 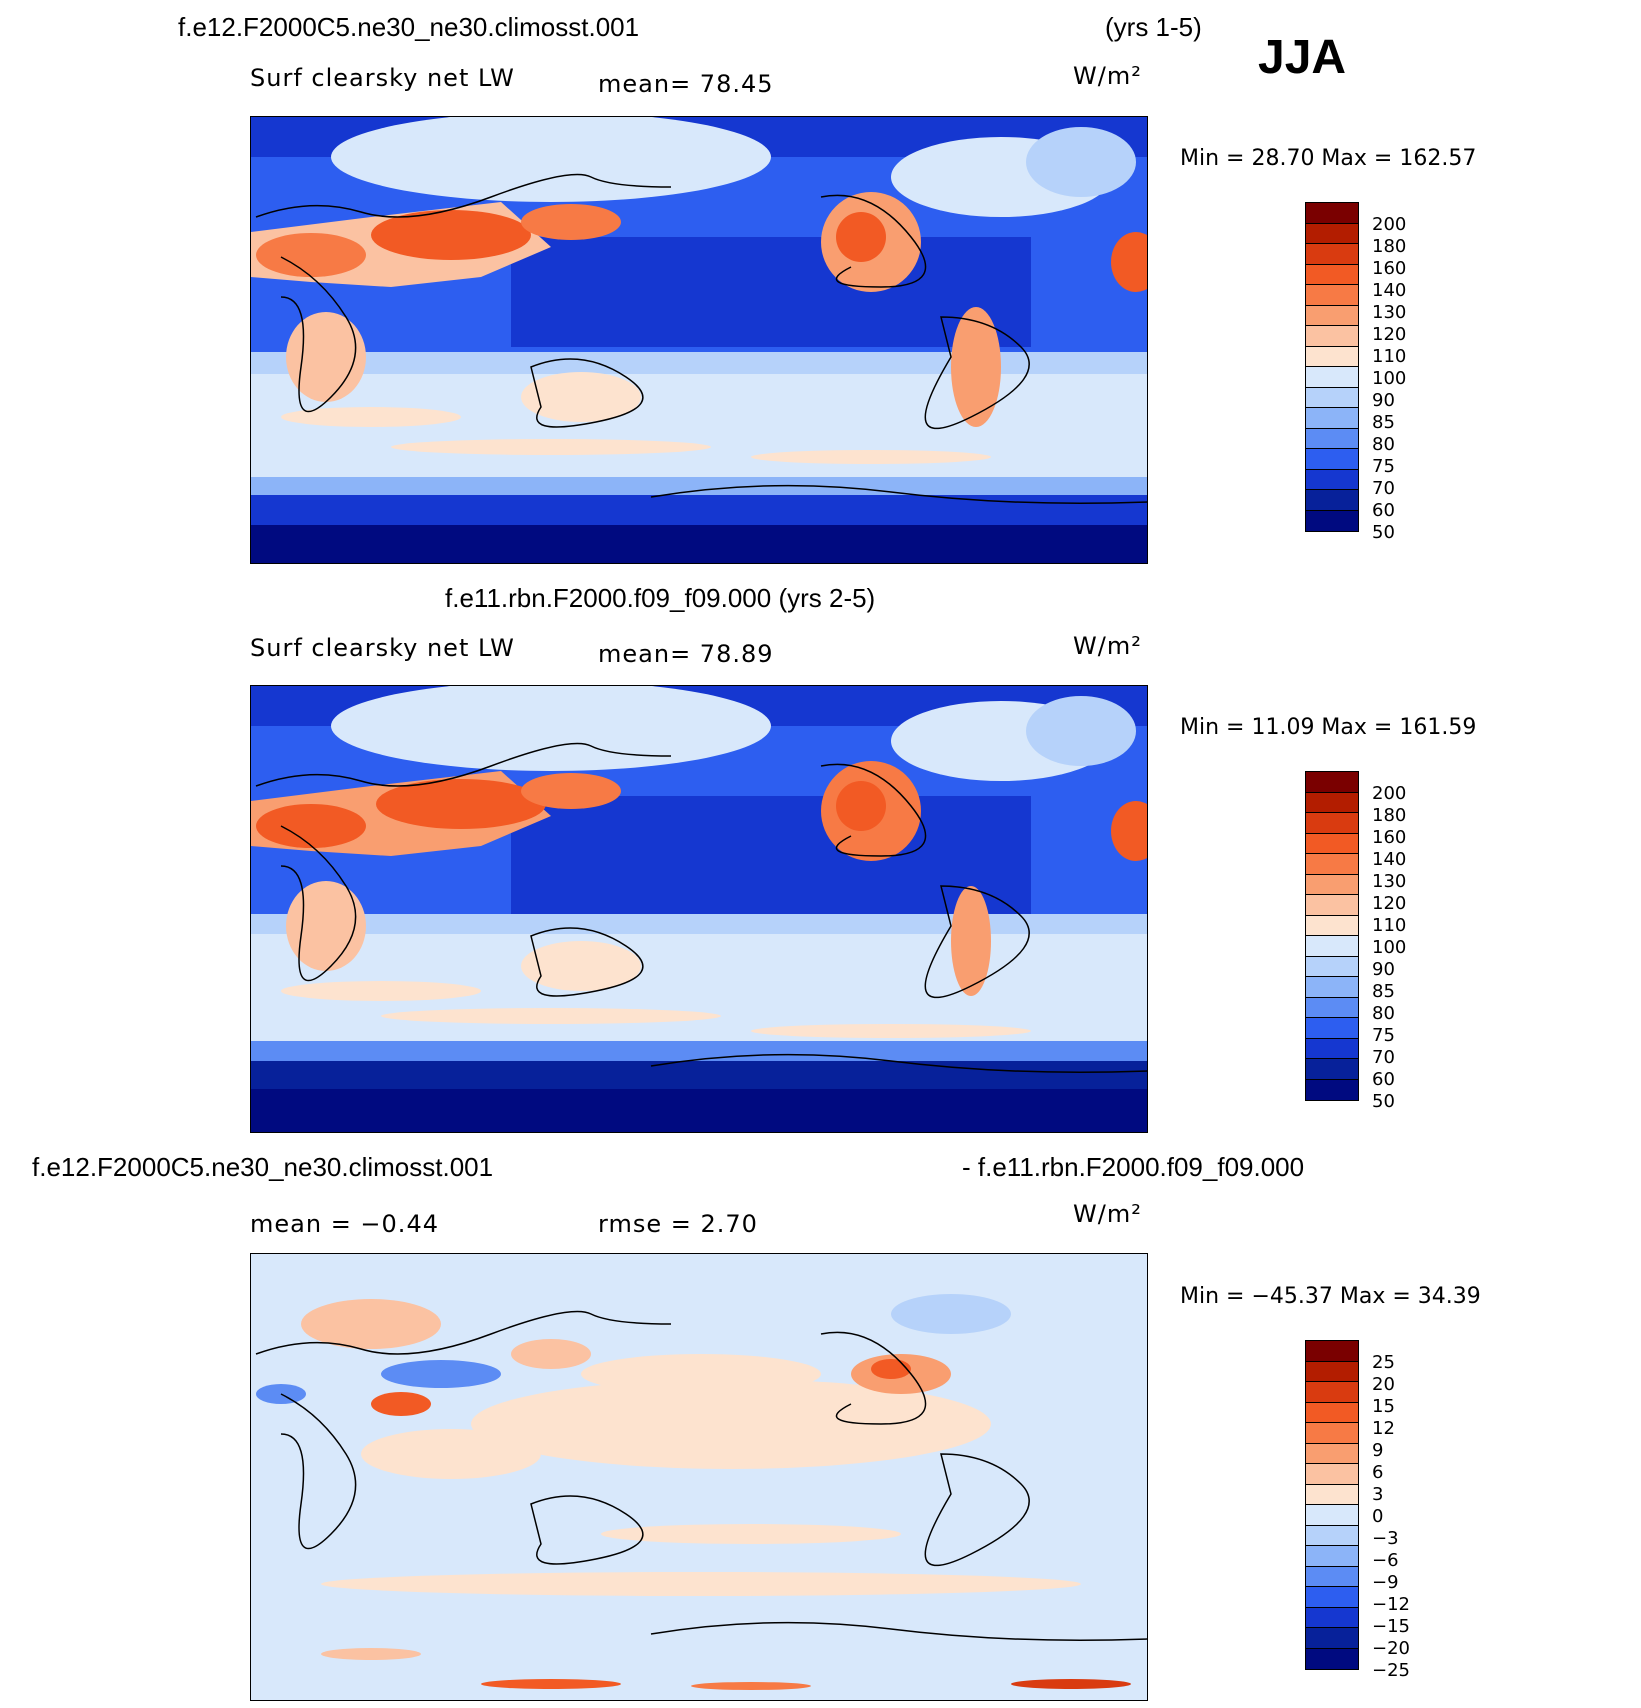 I want to click on panel1-colorbar-label: 120, so click(x=1389, y=334).